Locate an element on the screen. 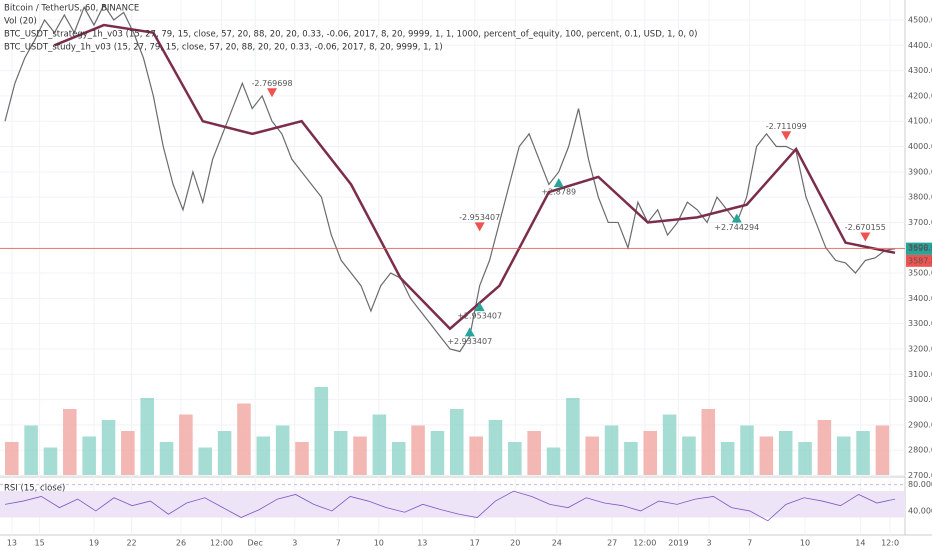 Image resolution: width=932 pixels, height=550 pixels. y-tick-label: 4100.00 is located at coordinates (920, 121).